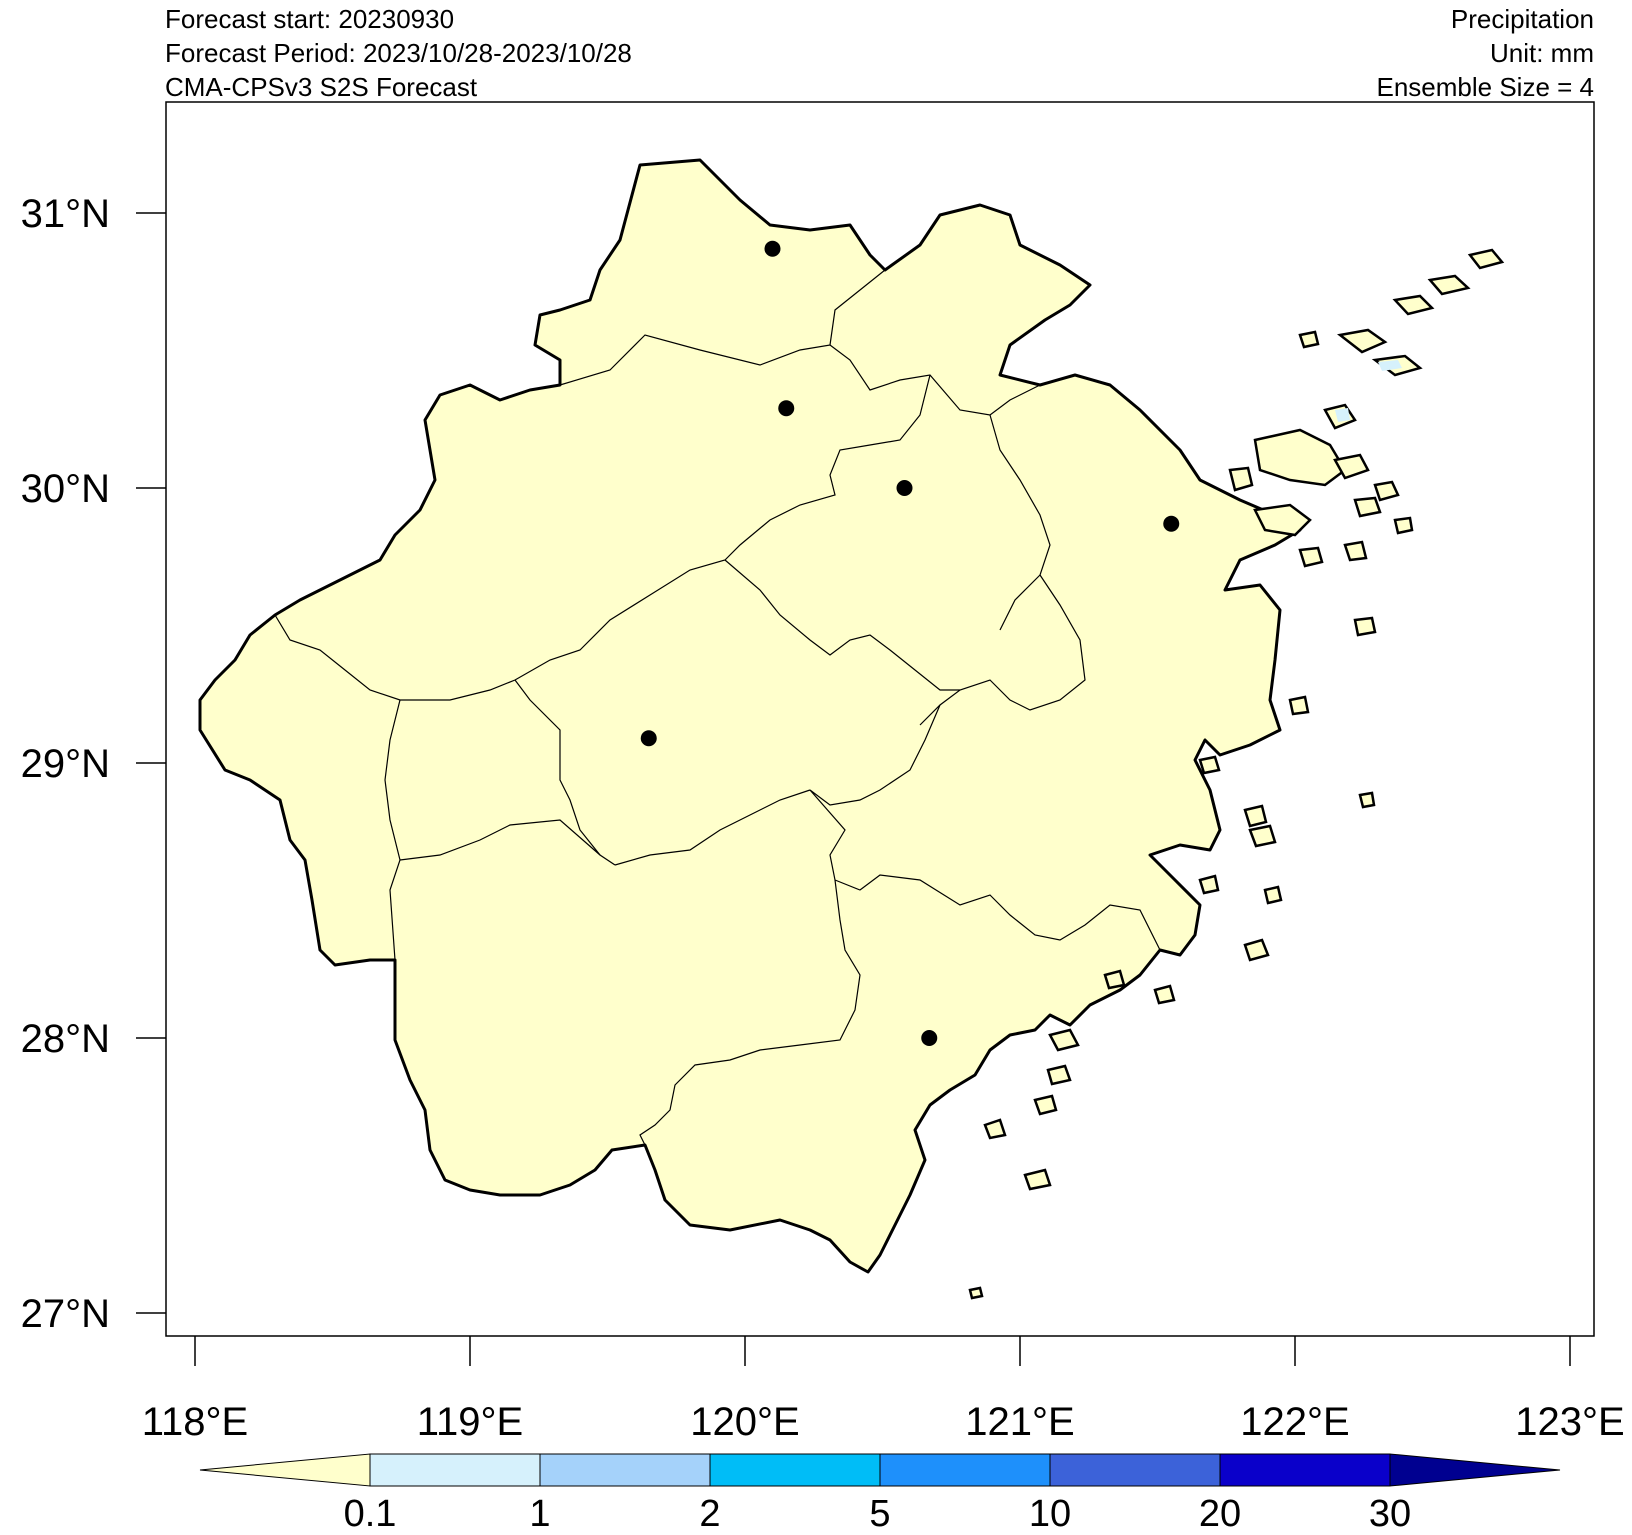 The width and height of the screenshot is (1632, 1535). I want to click on colorbar-label: 1, so click(539, 1514).